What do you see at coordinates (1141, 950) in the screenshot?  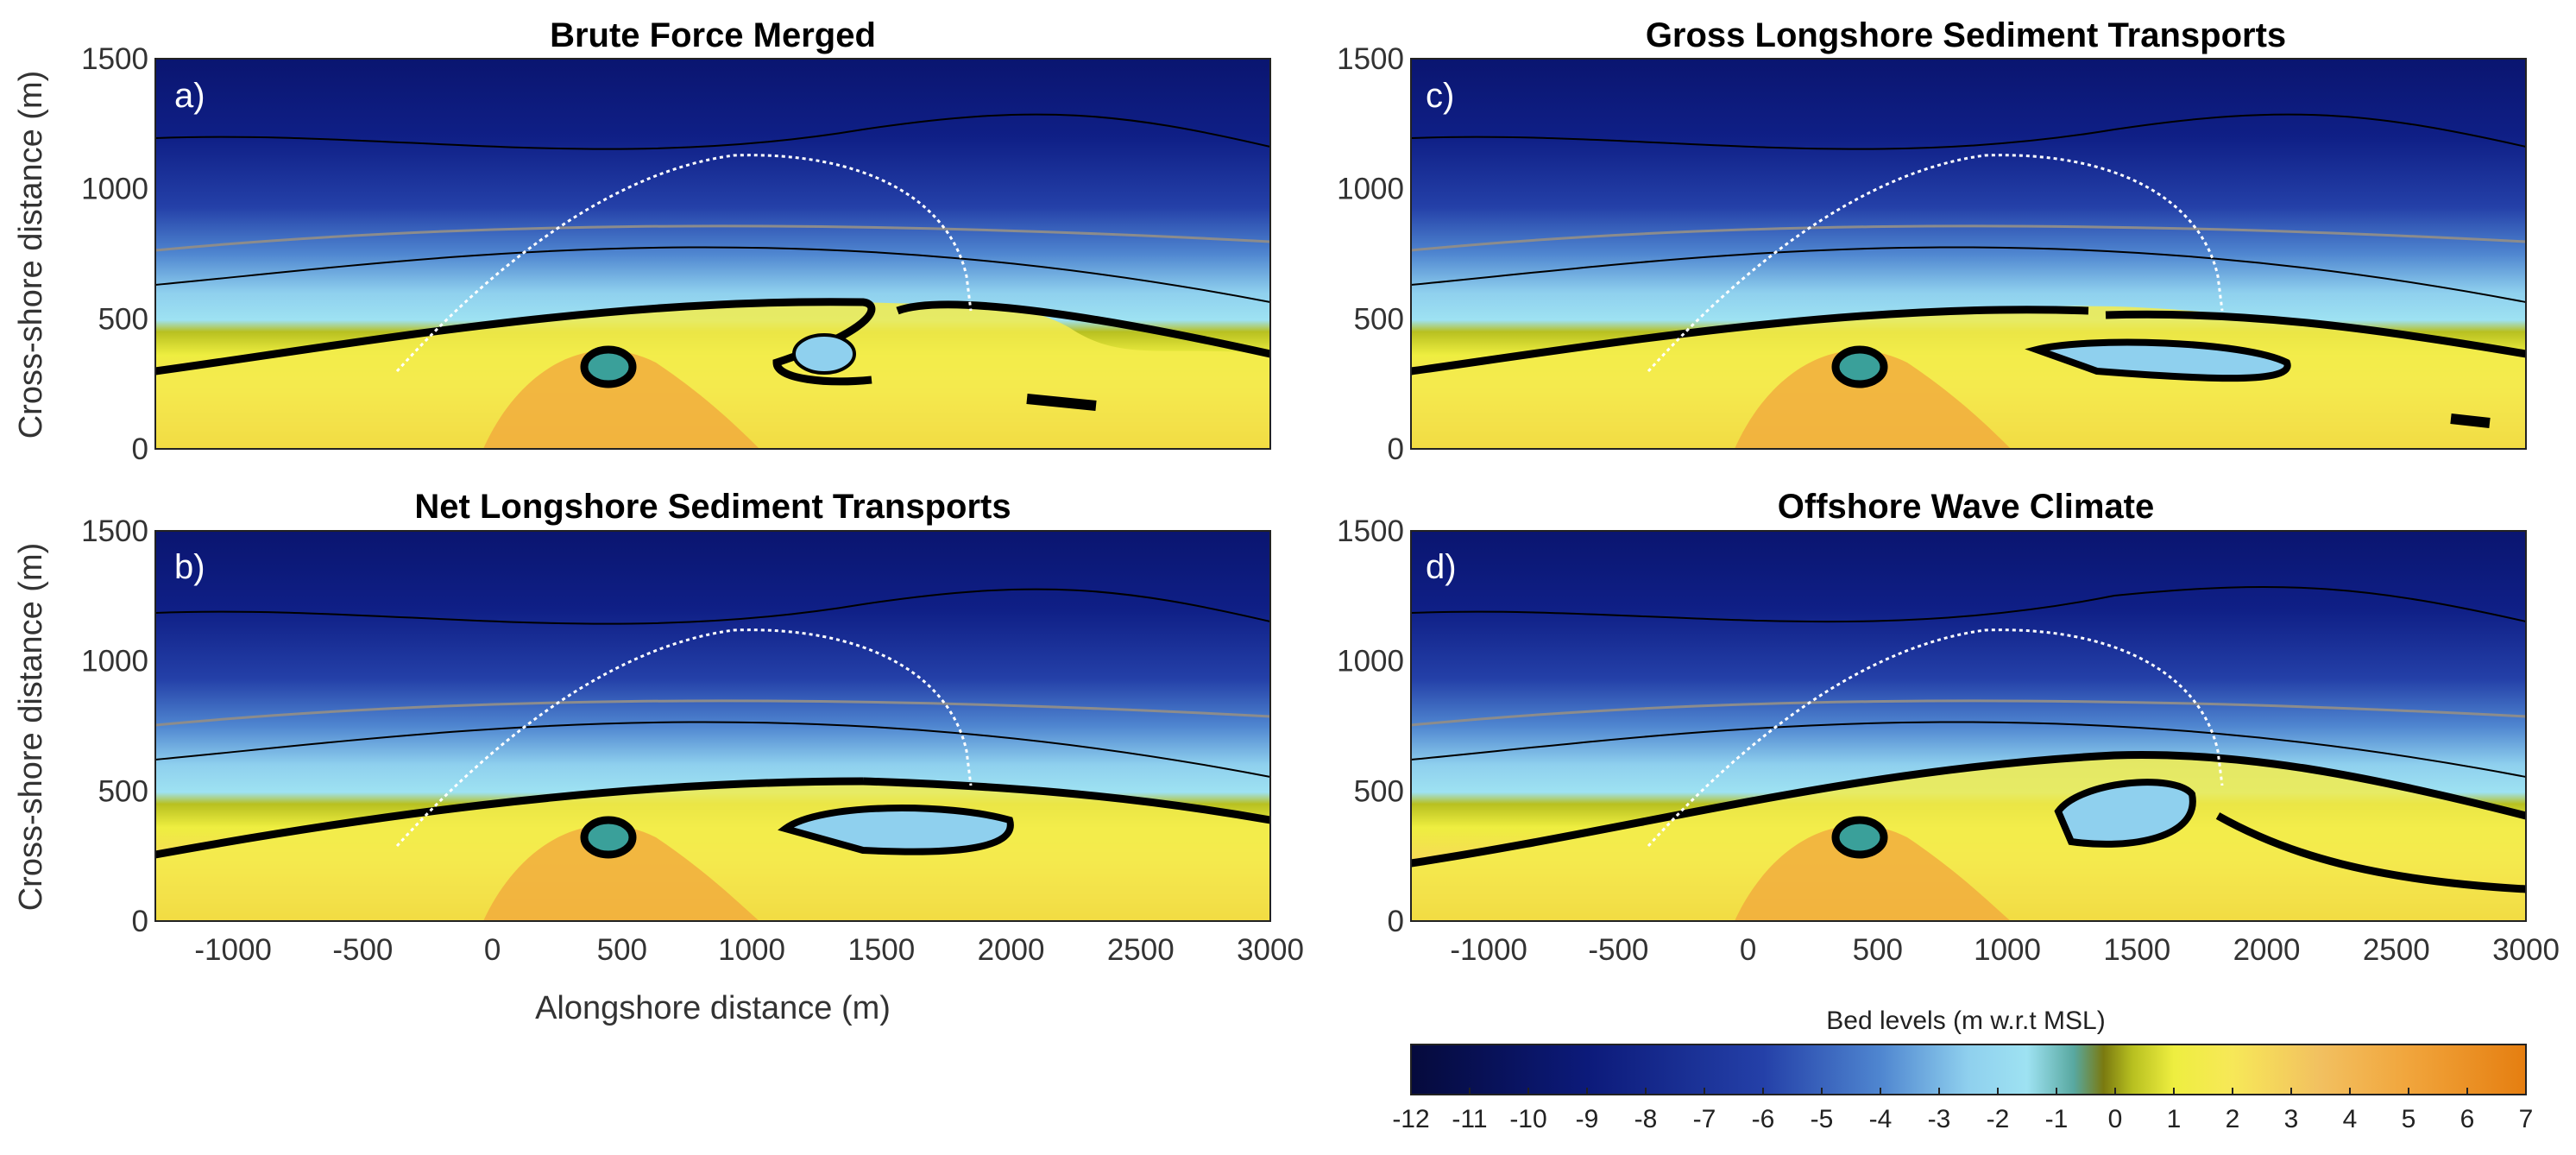 I see `panel-b-xtick-7: 2500` at bounding box center [1141, 950].